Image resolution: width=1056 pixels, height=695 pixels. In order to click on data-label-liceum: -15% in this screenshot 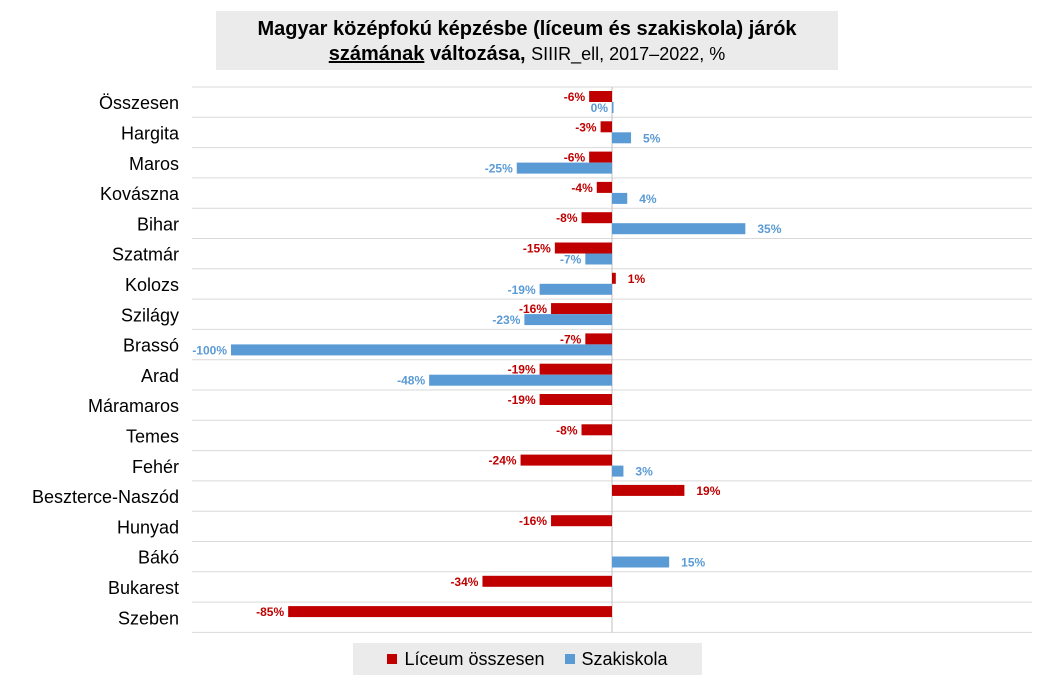, I will do `click(537, 249)`.